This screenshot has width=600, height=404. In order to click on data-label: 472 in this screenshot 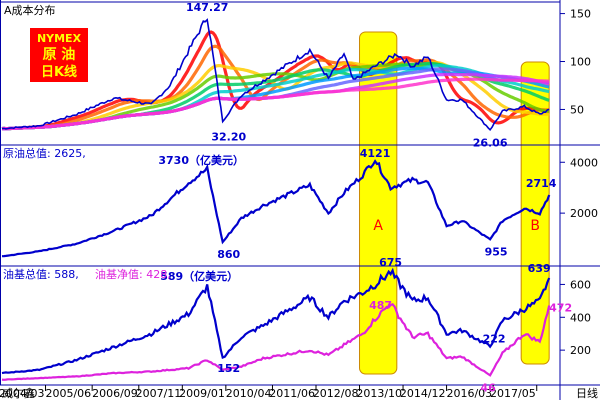, I will do `click(560, 307)`.